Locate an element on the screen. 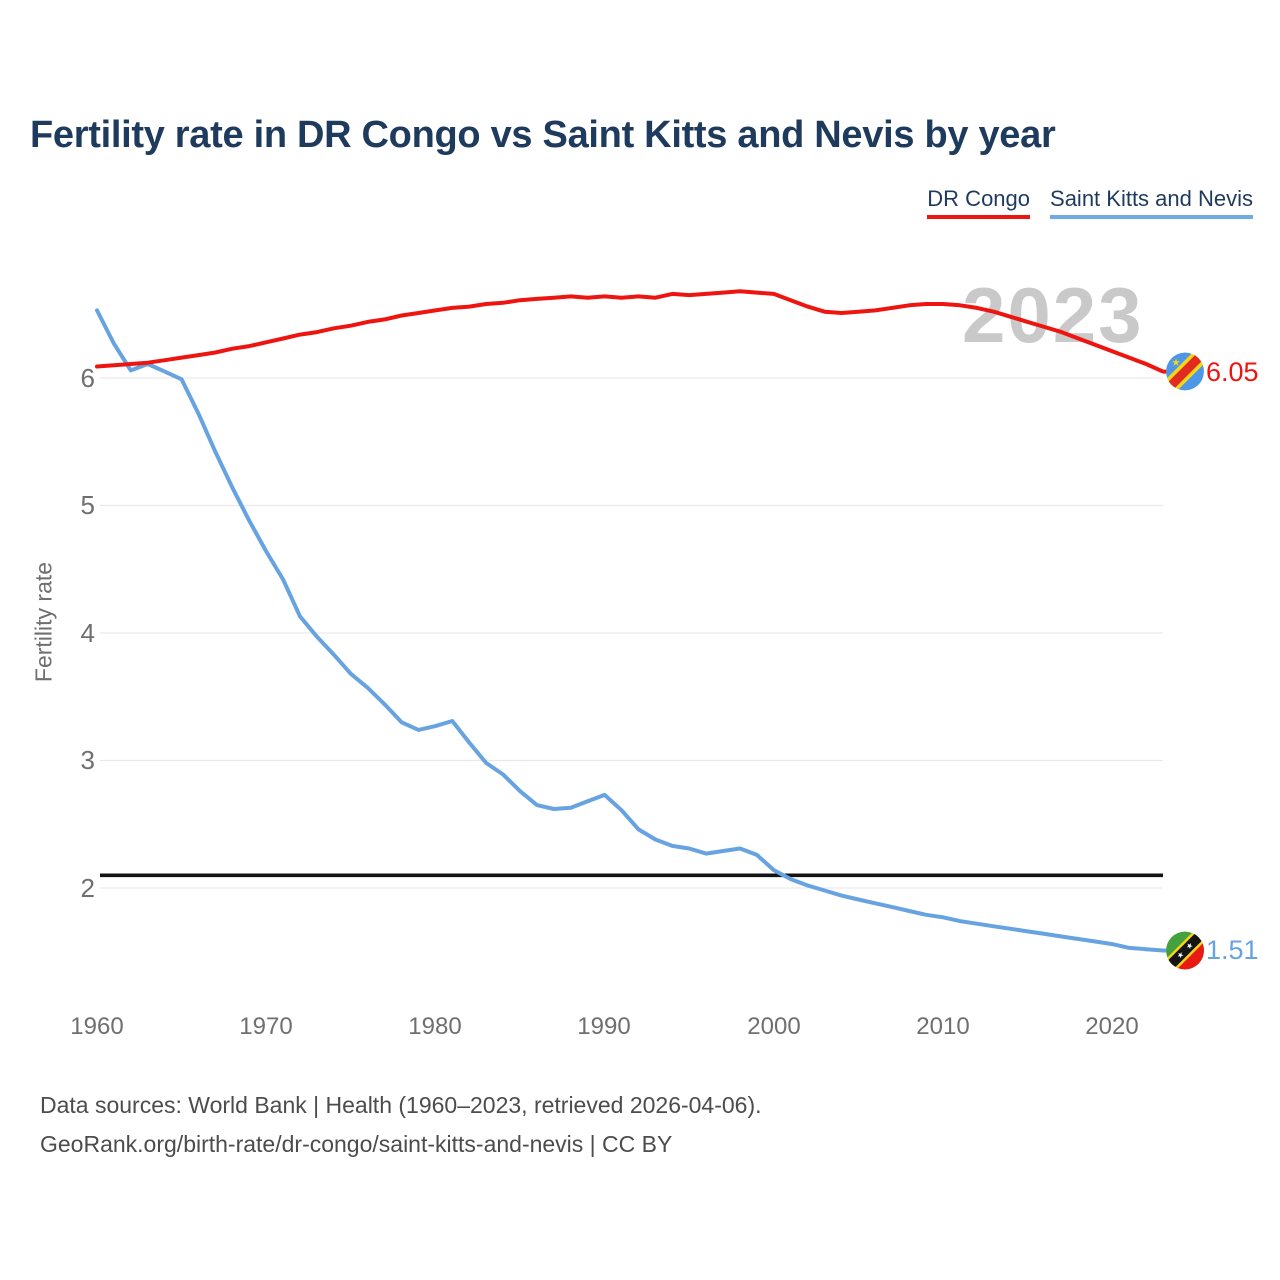 The width and height of the screenshot is (1280, 1280). legend-label-saint-kitts: Saint Kitts and Nevis is located at coordinates (1151, 198).